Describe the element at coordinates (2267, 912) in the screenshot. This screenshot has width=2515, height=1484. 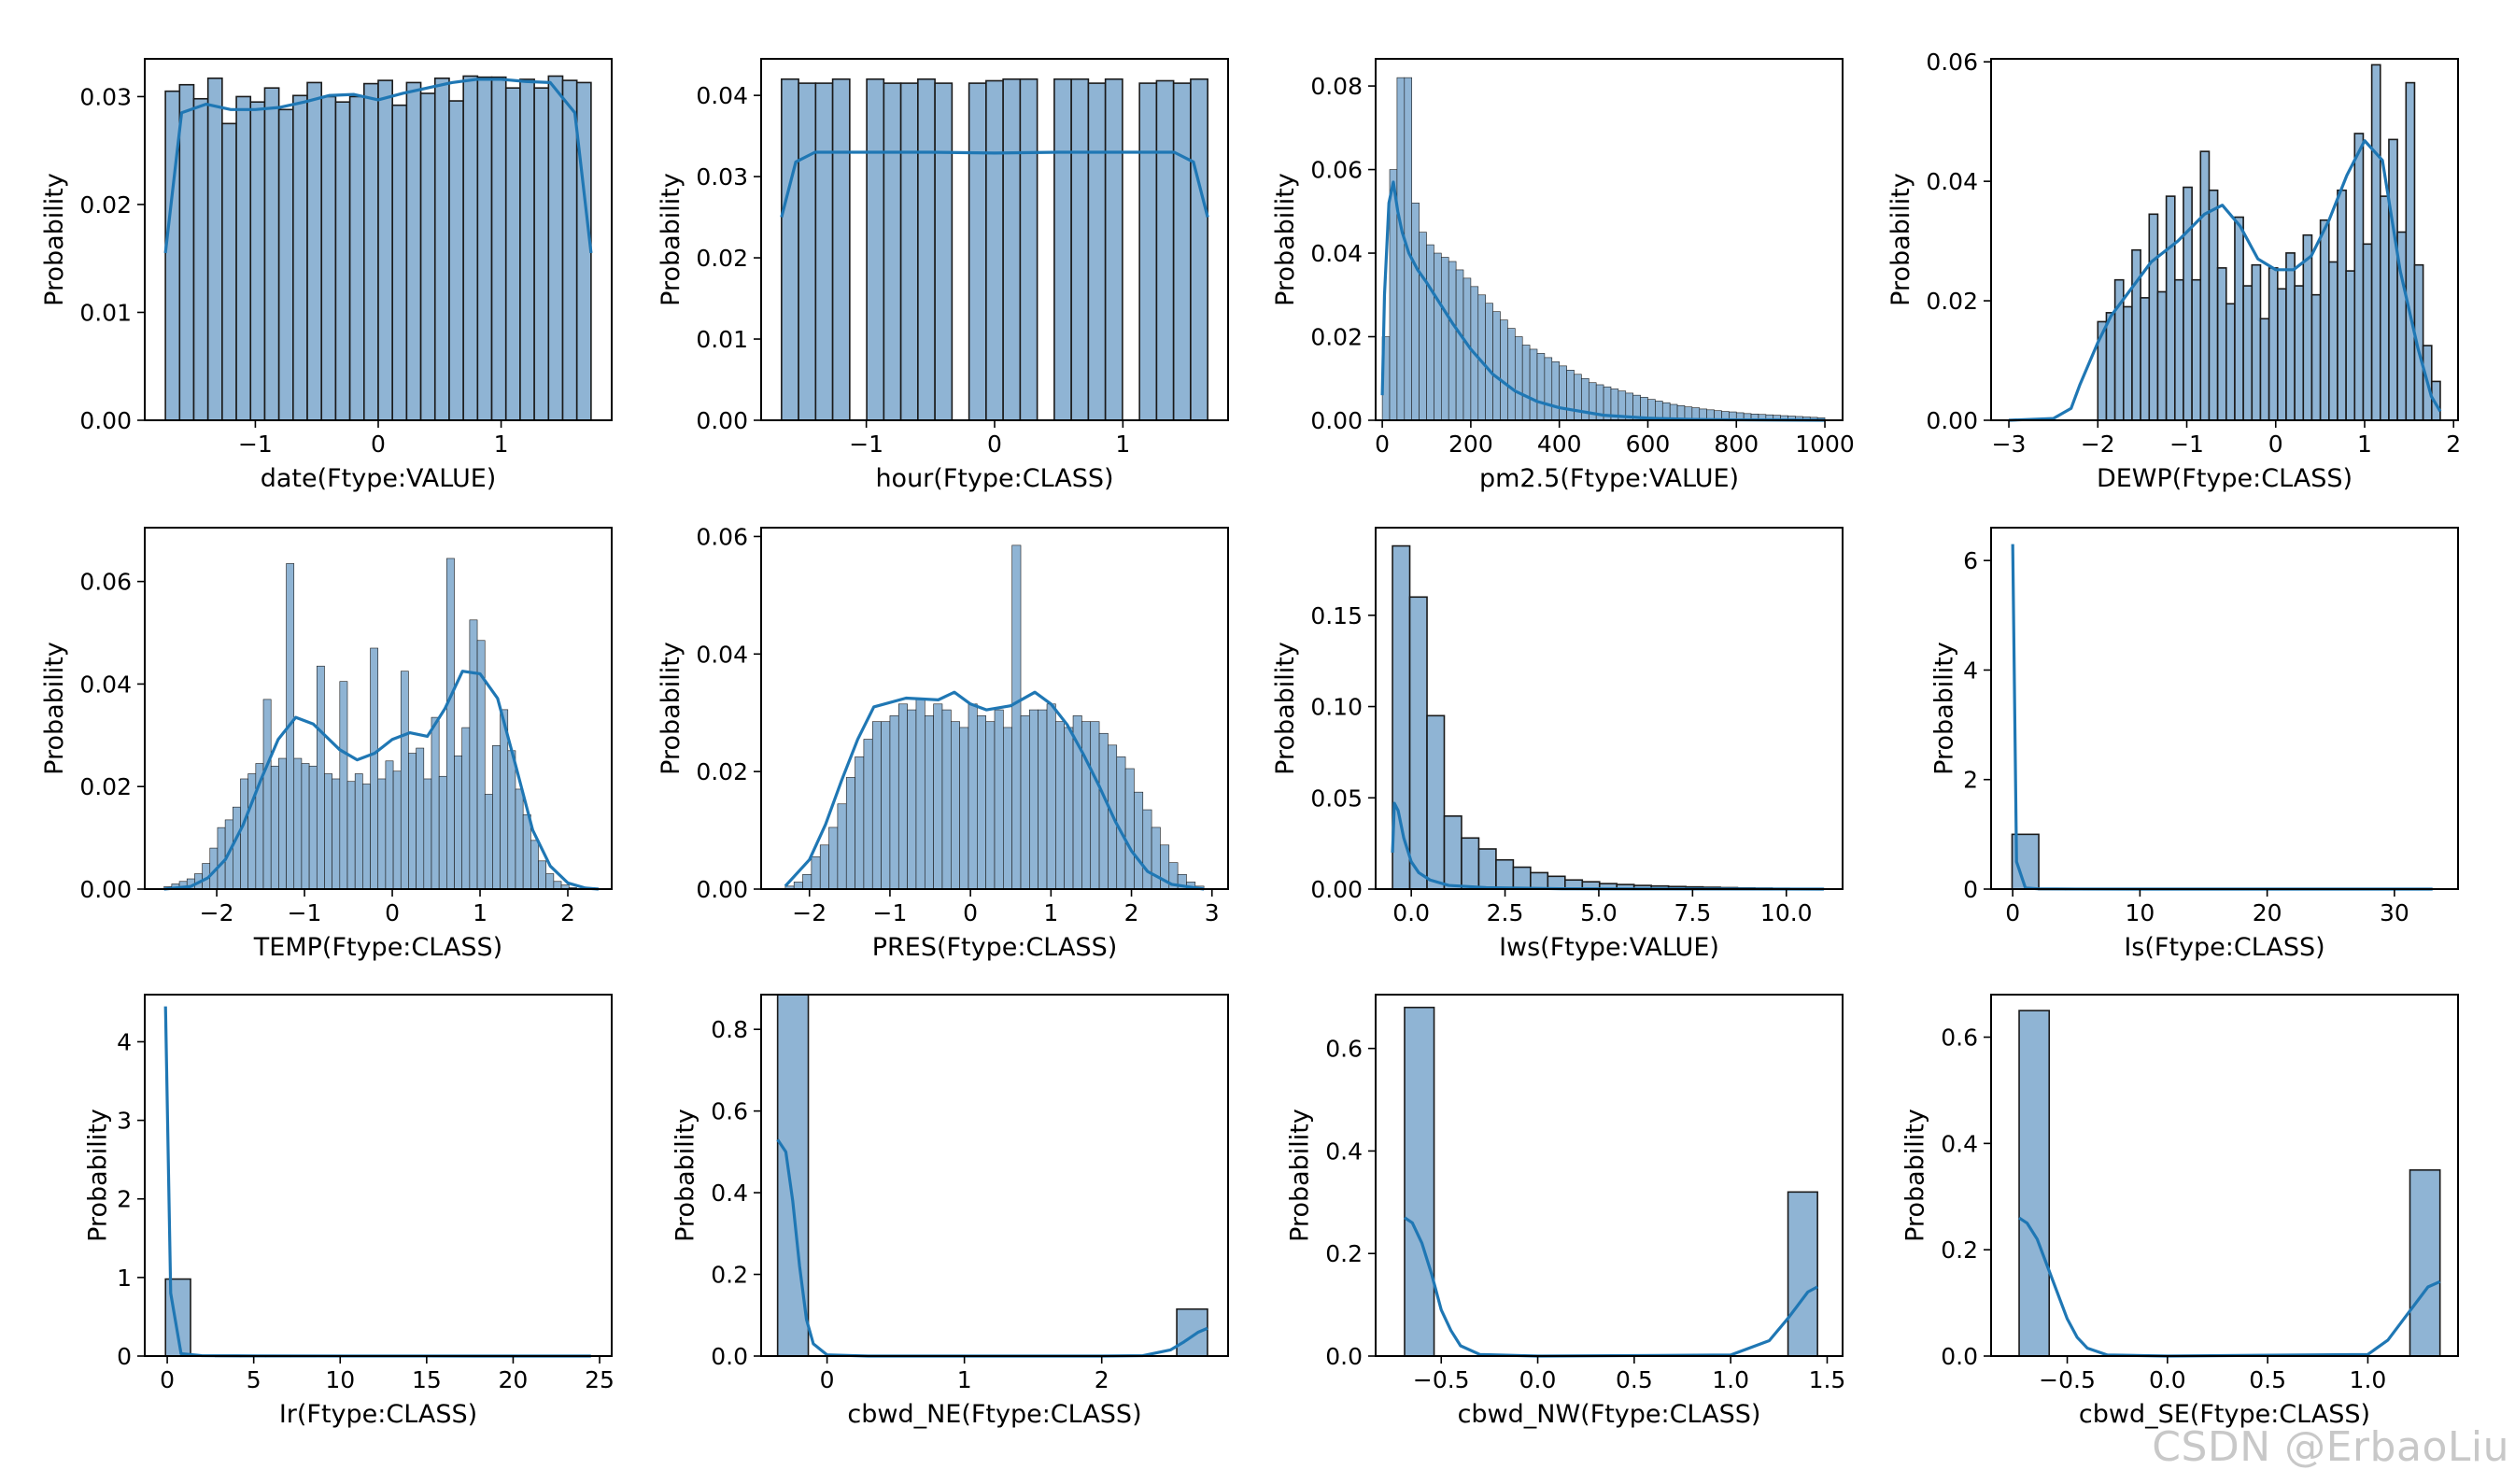
I see `x-tick-label: 20` at that location.